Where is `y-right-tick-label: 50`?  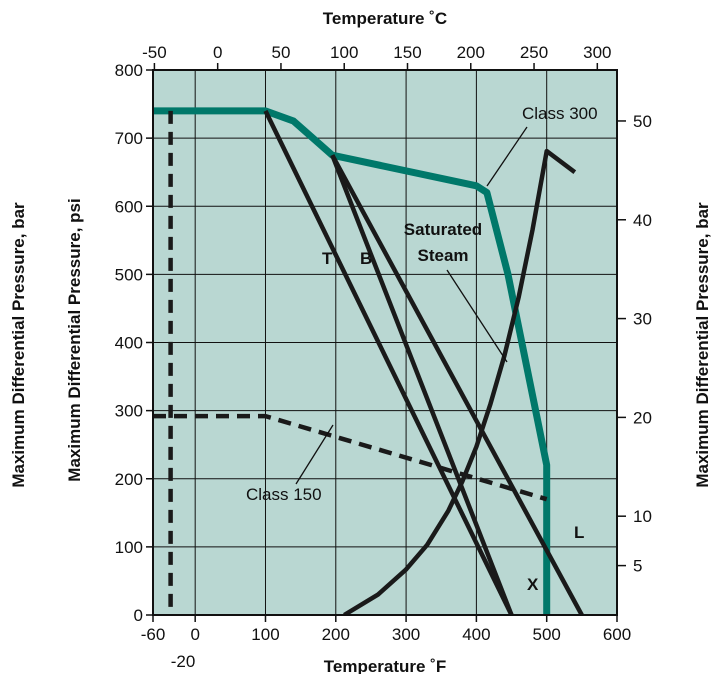 y-right-tick-label: 50 is located at coordinates (642, 121).